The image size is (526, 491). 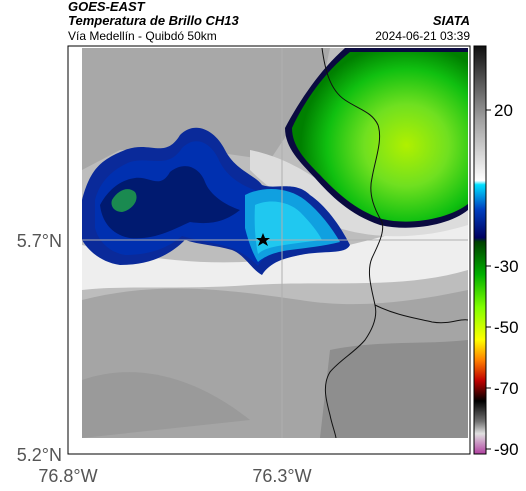 What do you see at coordinates (488, 279) in the screenshot?
I see `colorbar-ticks` at bounding box center [488, 279].